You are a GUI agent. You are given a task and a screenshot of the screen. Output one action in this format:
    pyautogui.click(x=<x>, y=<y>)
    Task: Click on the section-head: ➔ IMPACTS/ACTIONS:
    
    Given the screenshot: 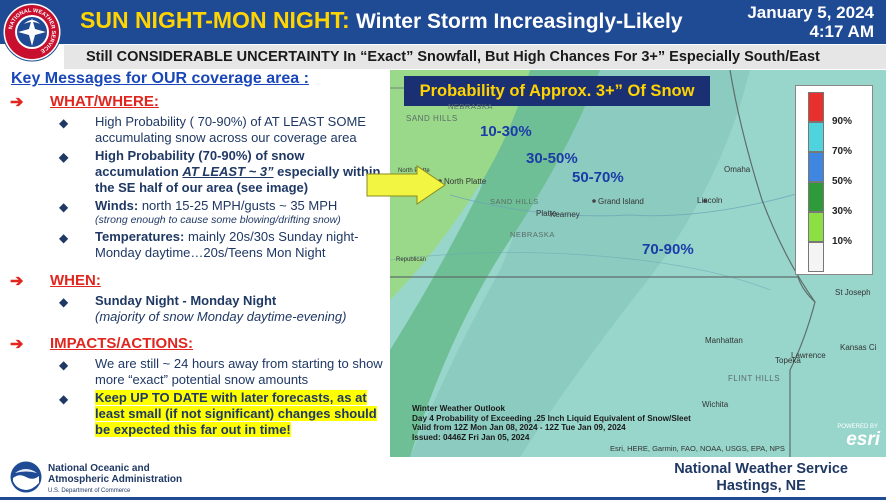 What is the action you would take?
    pyautogui.click(x=199, y=344)
    